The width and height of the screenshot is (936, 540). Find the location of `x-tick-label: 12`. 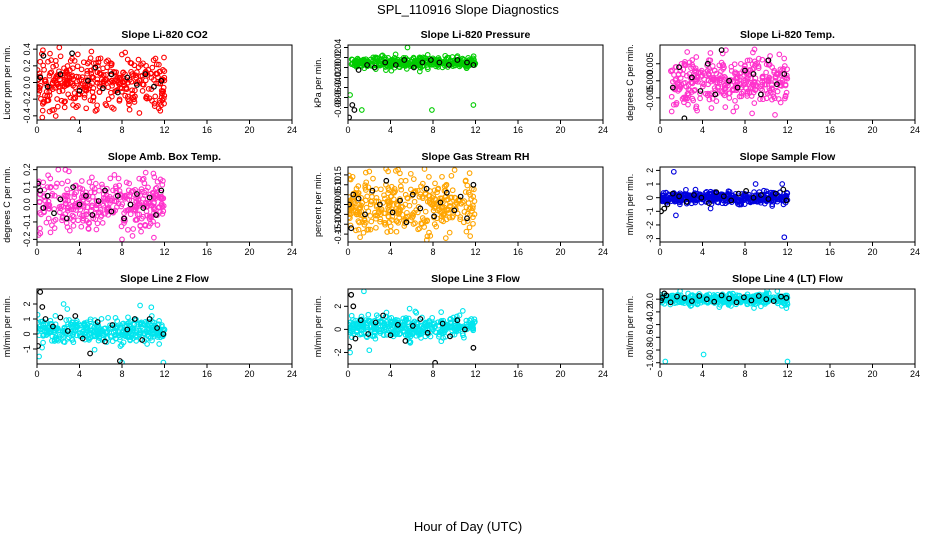

x-tick-label: 12 is located at coordinates (787, 374).